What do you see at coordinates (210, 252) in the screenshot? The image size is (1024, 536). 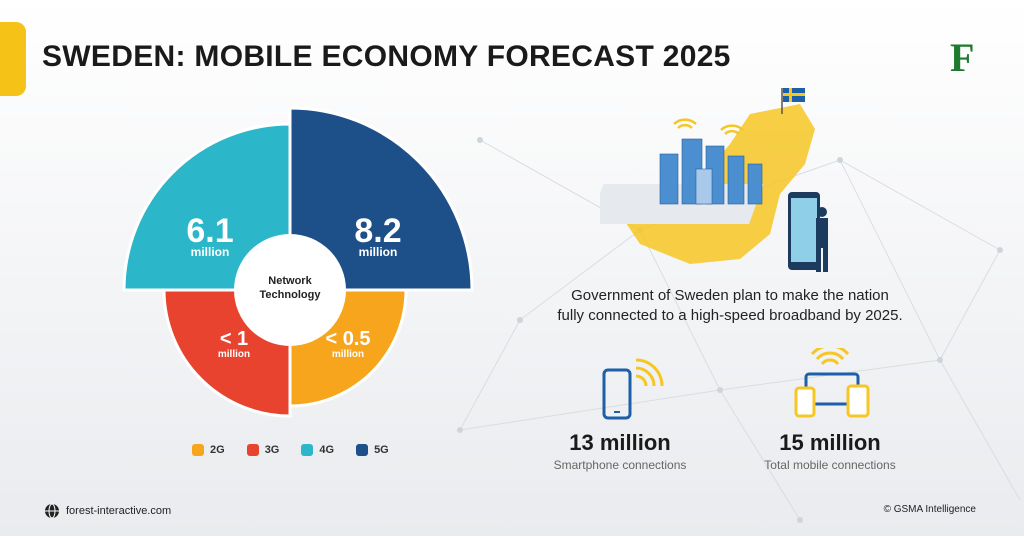 I see `slice-unit-4g: million` at bounding box center [210, 252].